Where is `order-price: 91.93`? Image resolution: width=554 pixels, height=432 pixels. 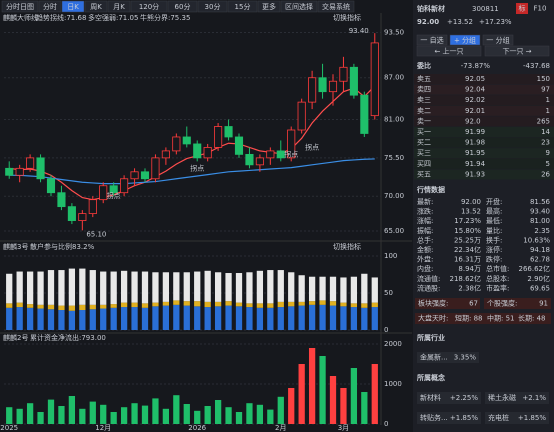 order-price: 91.93 is located at coordinates (475, 174).